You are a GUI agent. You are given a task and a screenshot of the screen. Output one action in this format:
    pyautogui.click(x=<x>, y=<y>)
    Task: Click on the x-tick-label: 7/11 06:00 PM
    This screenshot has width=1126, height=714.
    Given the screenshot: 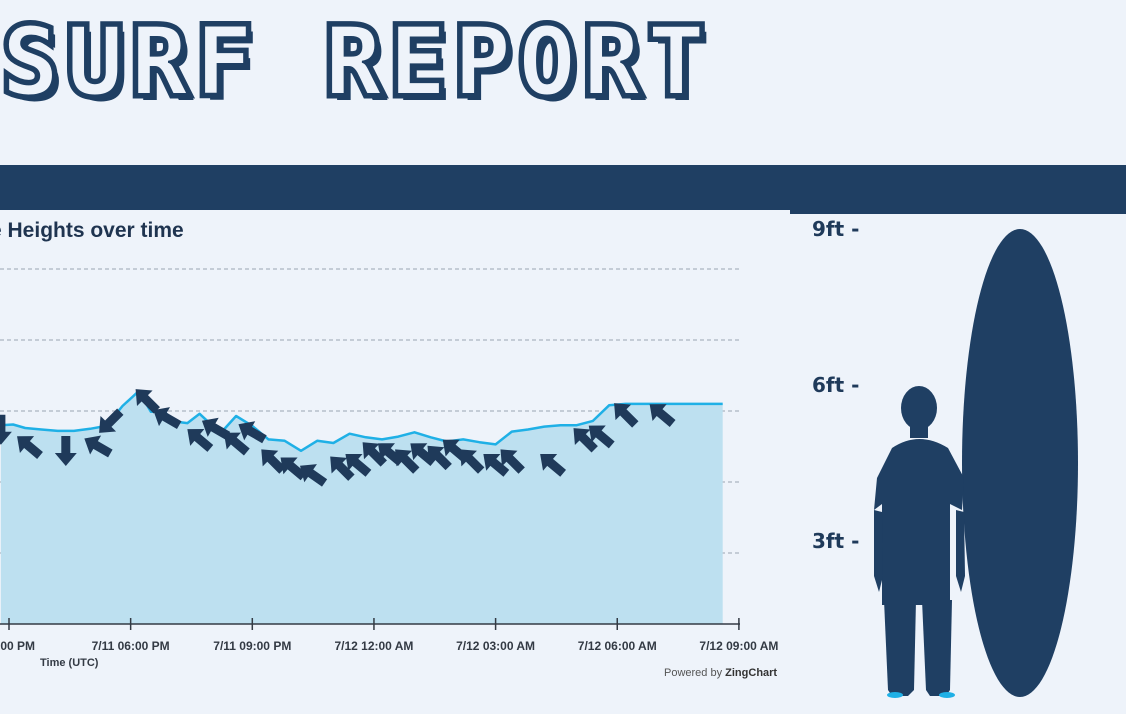 What is the action you would take?
    pyautogui.click(x=131, y=646)
    